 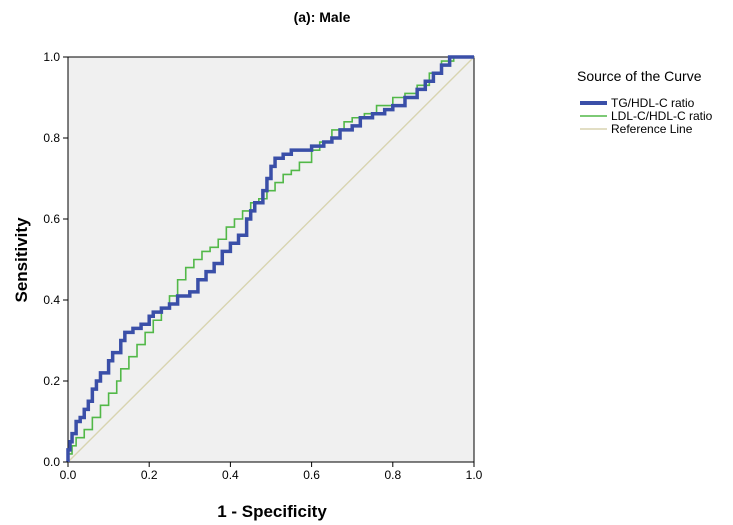 What do you see at coordinates (639, 76) in the screenshot?
I see `legend-title: Source of the Curve` at bounding box center [639, 76].